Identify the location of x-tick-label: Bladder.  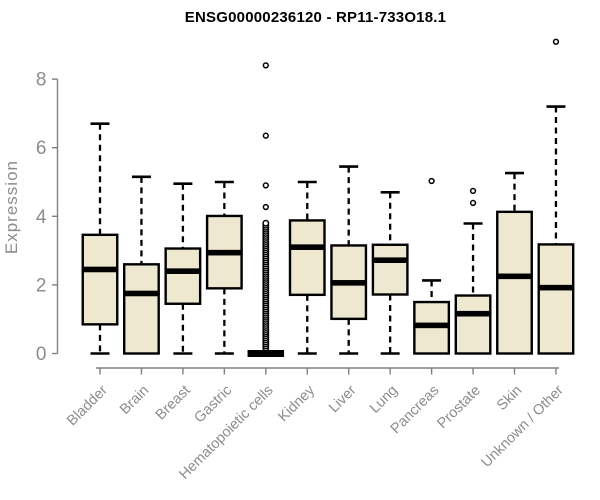
(87, 405).